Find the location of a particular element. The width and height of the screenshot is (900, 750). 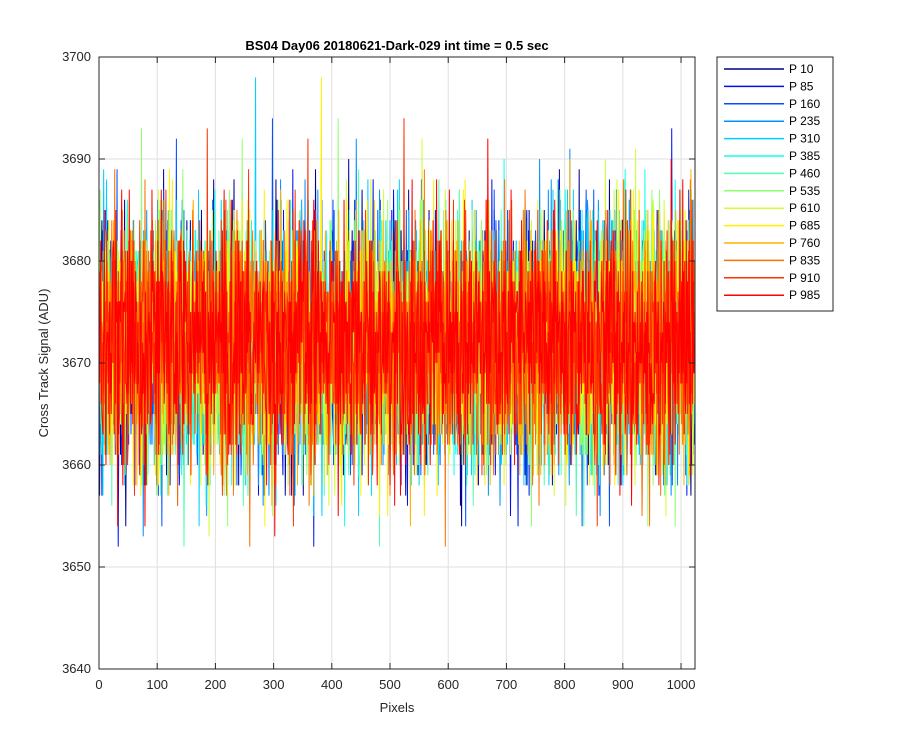

legend-entry: P 985 is located at coordinates (804, 295).